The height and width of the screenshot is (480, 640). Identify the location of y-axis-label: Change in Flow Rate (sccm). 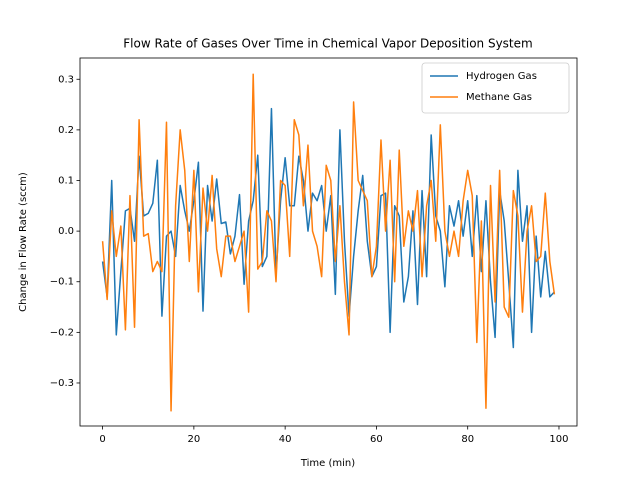
(23, 242).